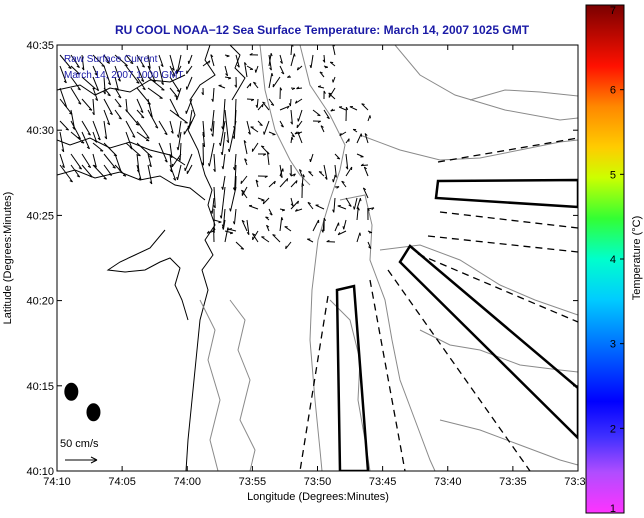  What do you see at coordinates (318, 497) in the screenshot?
I see `x-axis-label: Longitude (Degrees:Minutes)` at bounding box center [318, 497].